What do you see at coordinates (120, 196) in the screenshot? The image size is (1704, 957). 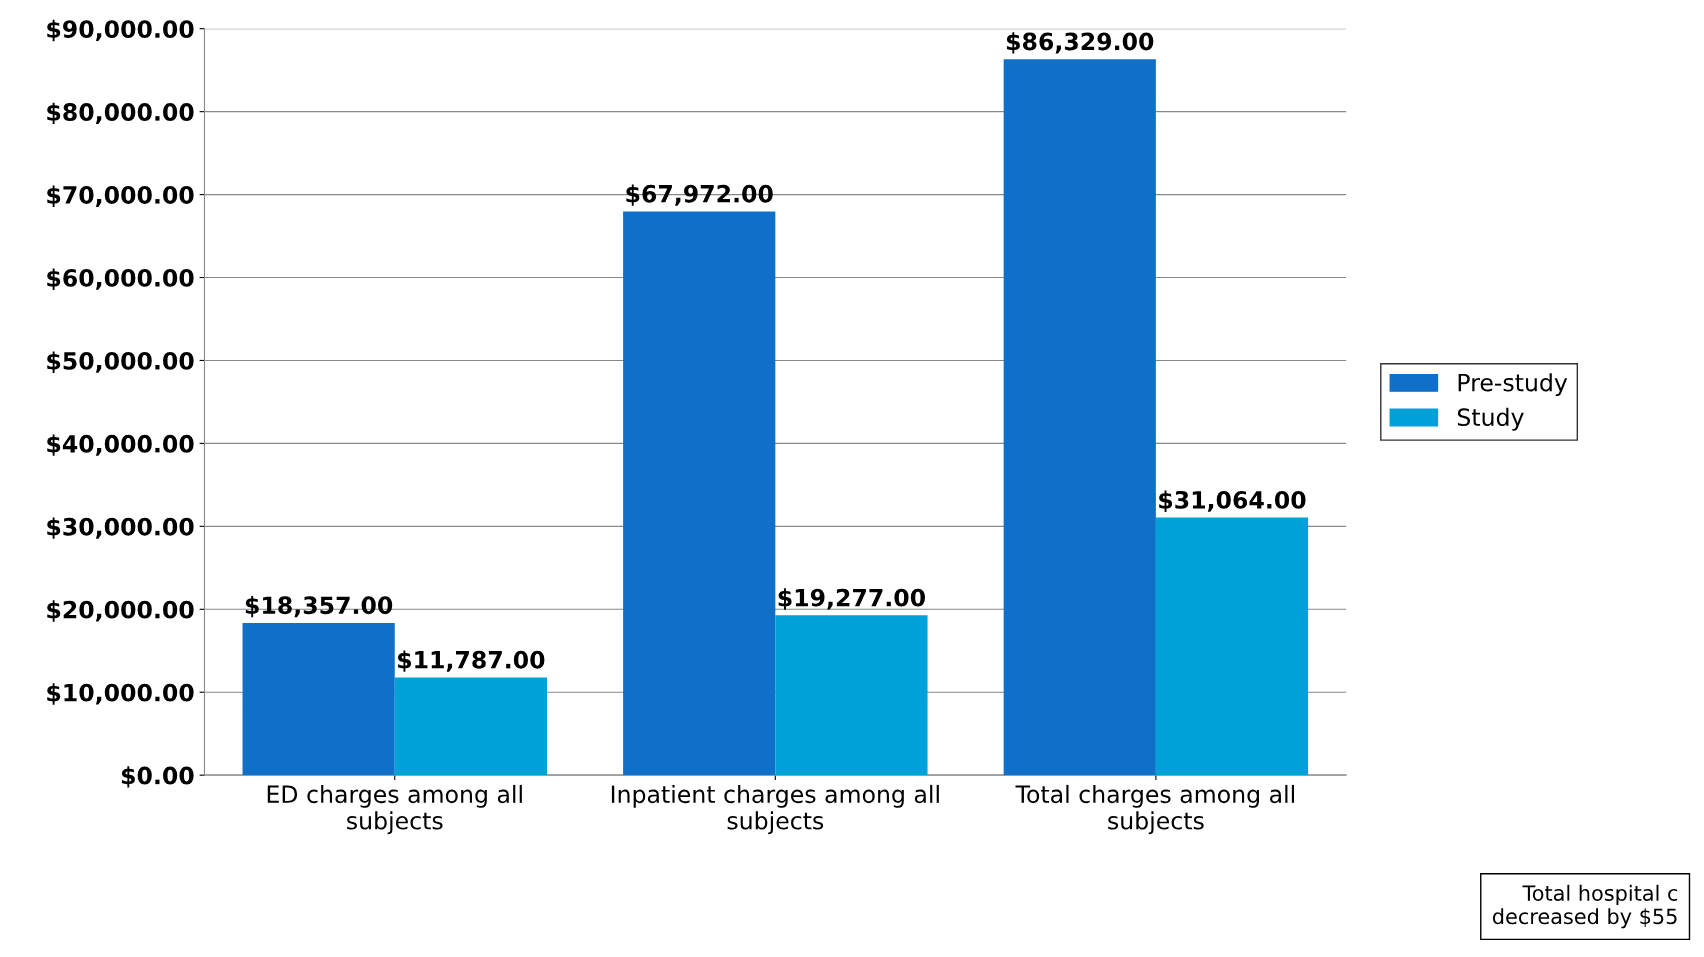 I see `y-tick-label: $70,000.00` at bounding box center [120, 196].